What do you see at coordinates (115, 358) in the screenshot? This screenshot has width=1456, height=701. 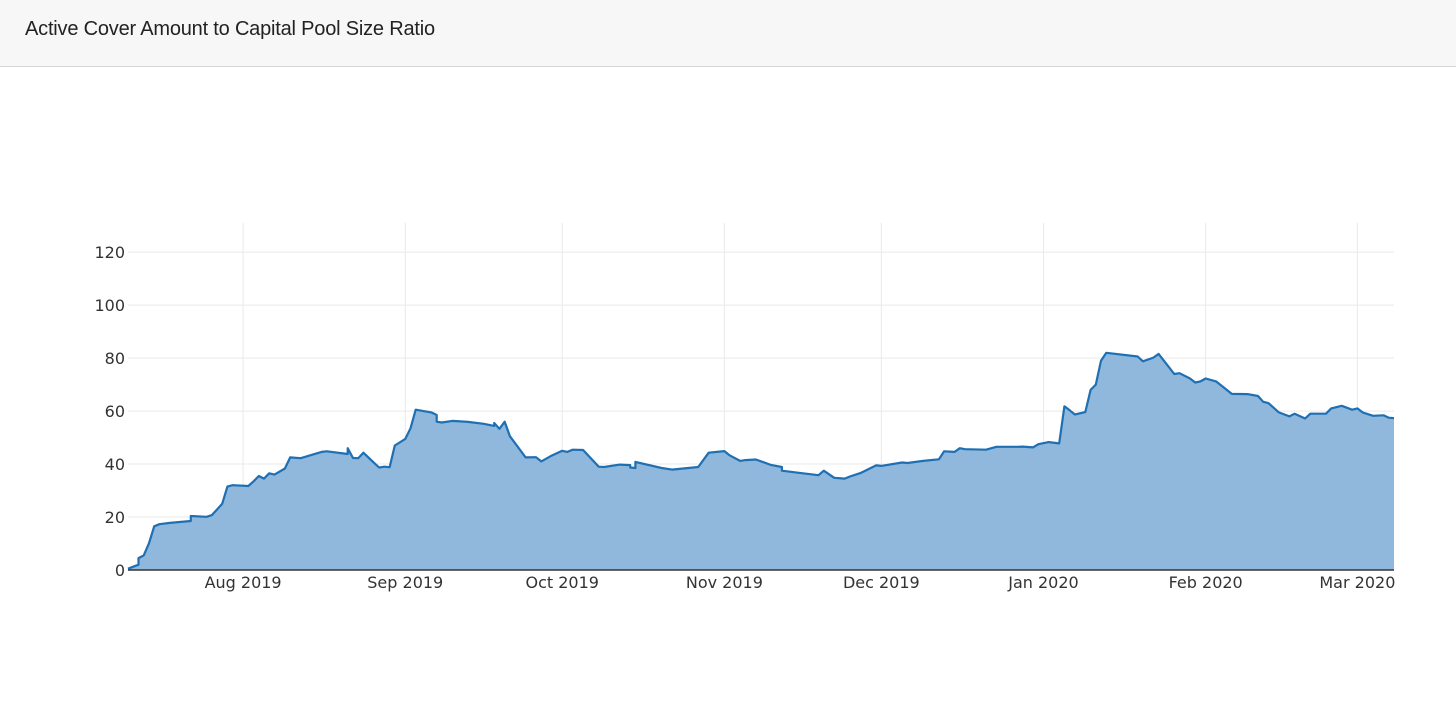 I see `y-tick-label: 80` at bounding box center [115, 358].